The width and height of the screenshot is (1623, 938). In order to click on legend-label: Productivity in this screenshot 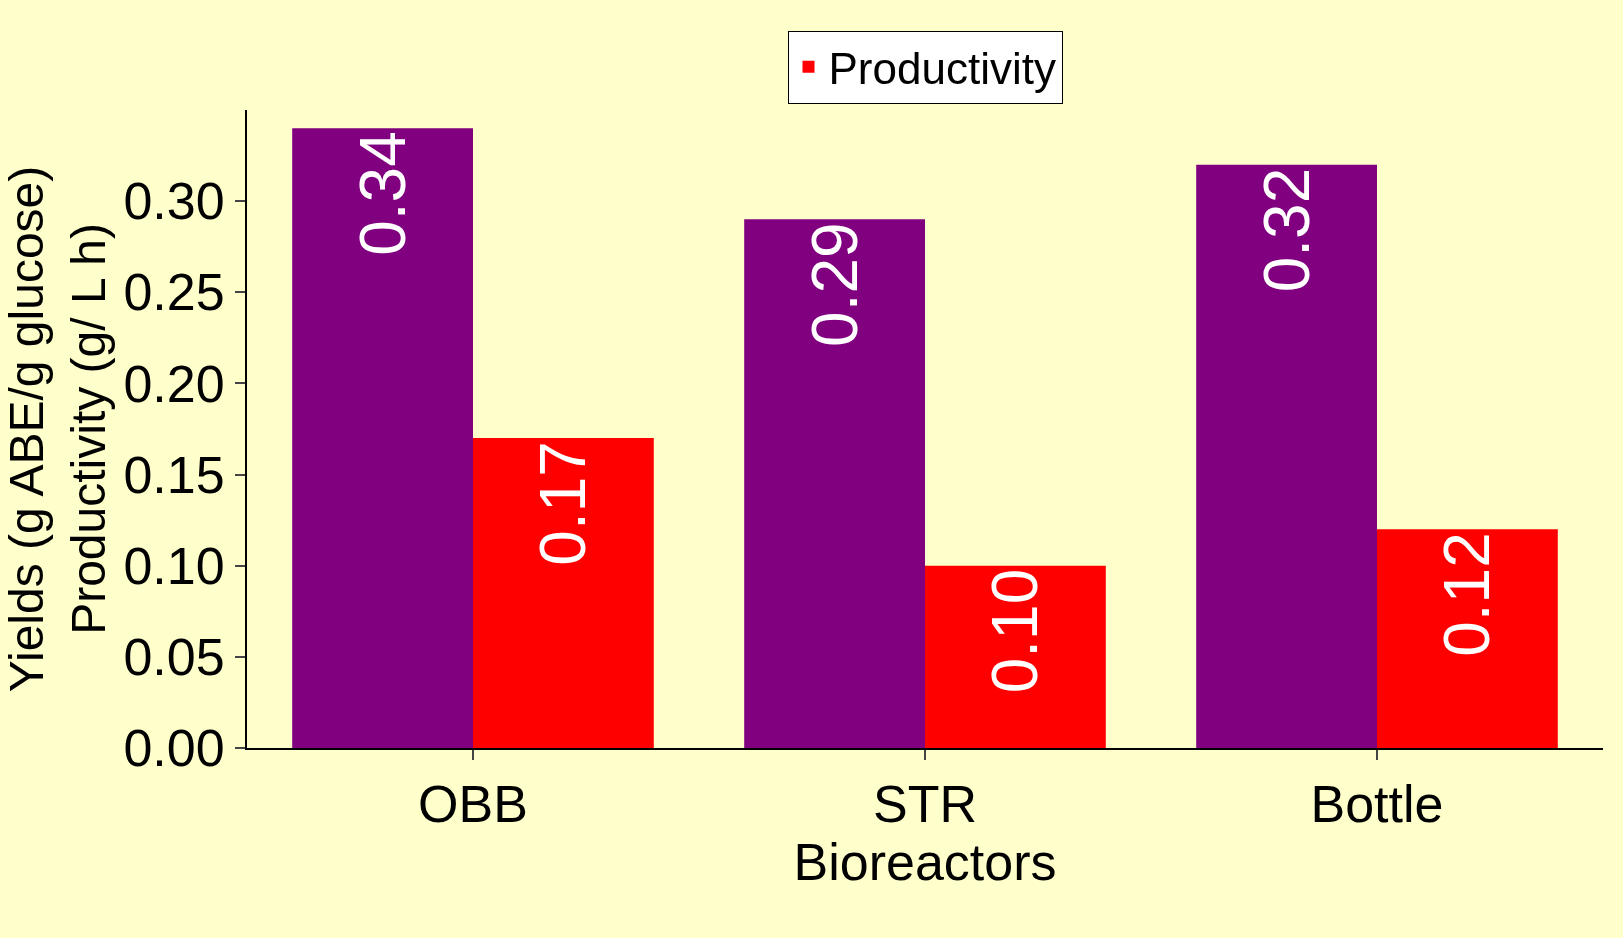, I will do `click(942, 68)`.